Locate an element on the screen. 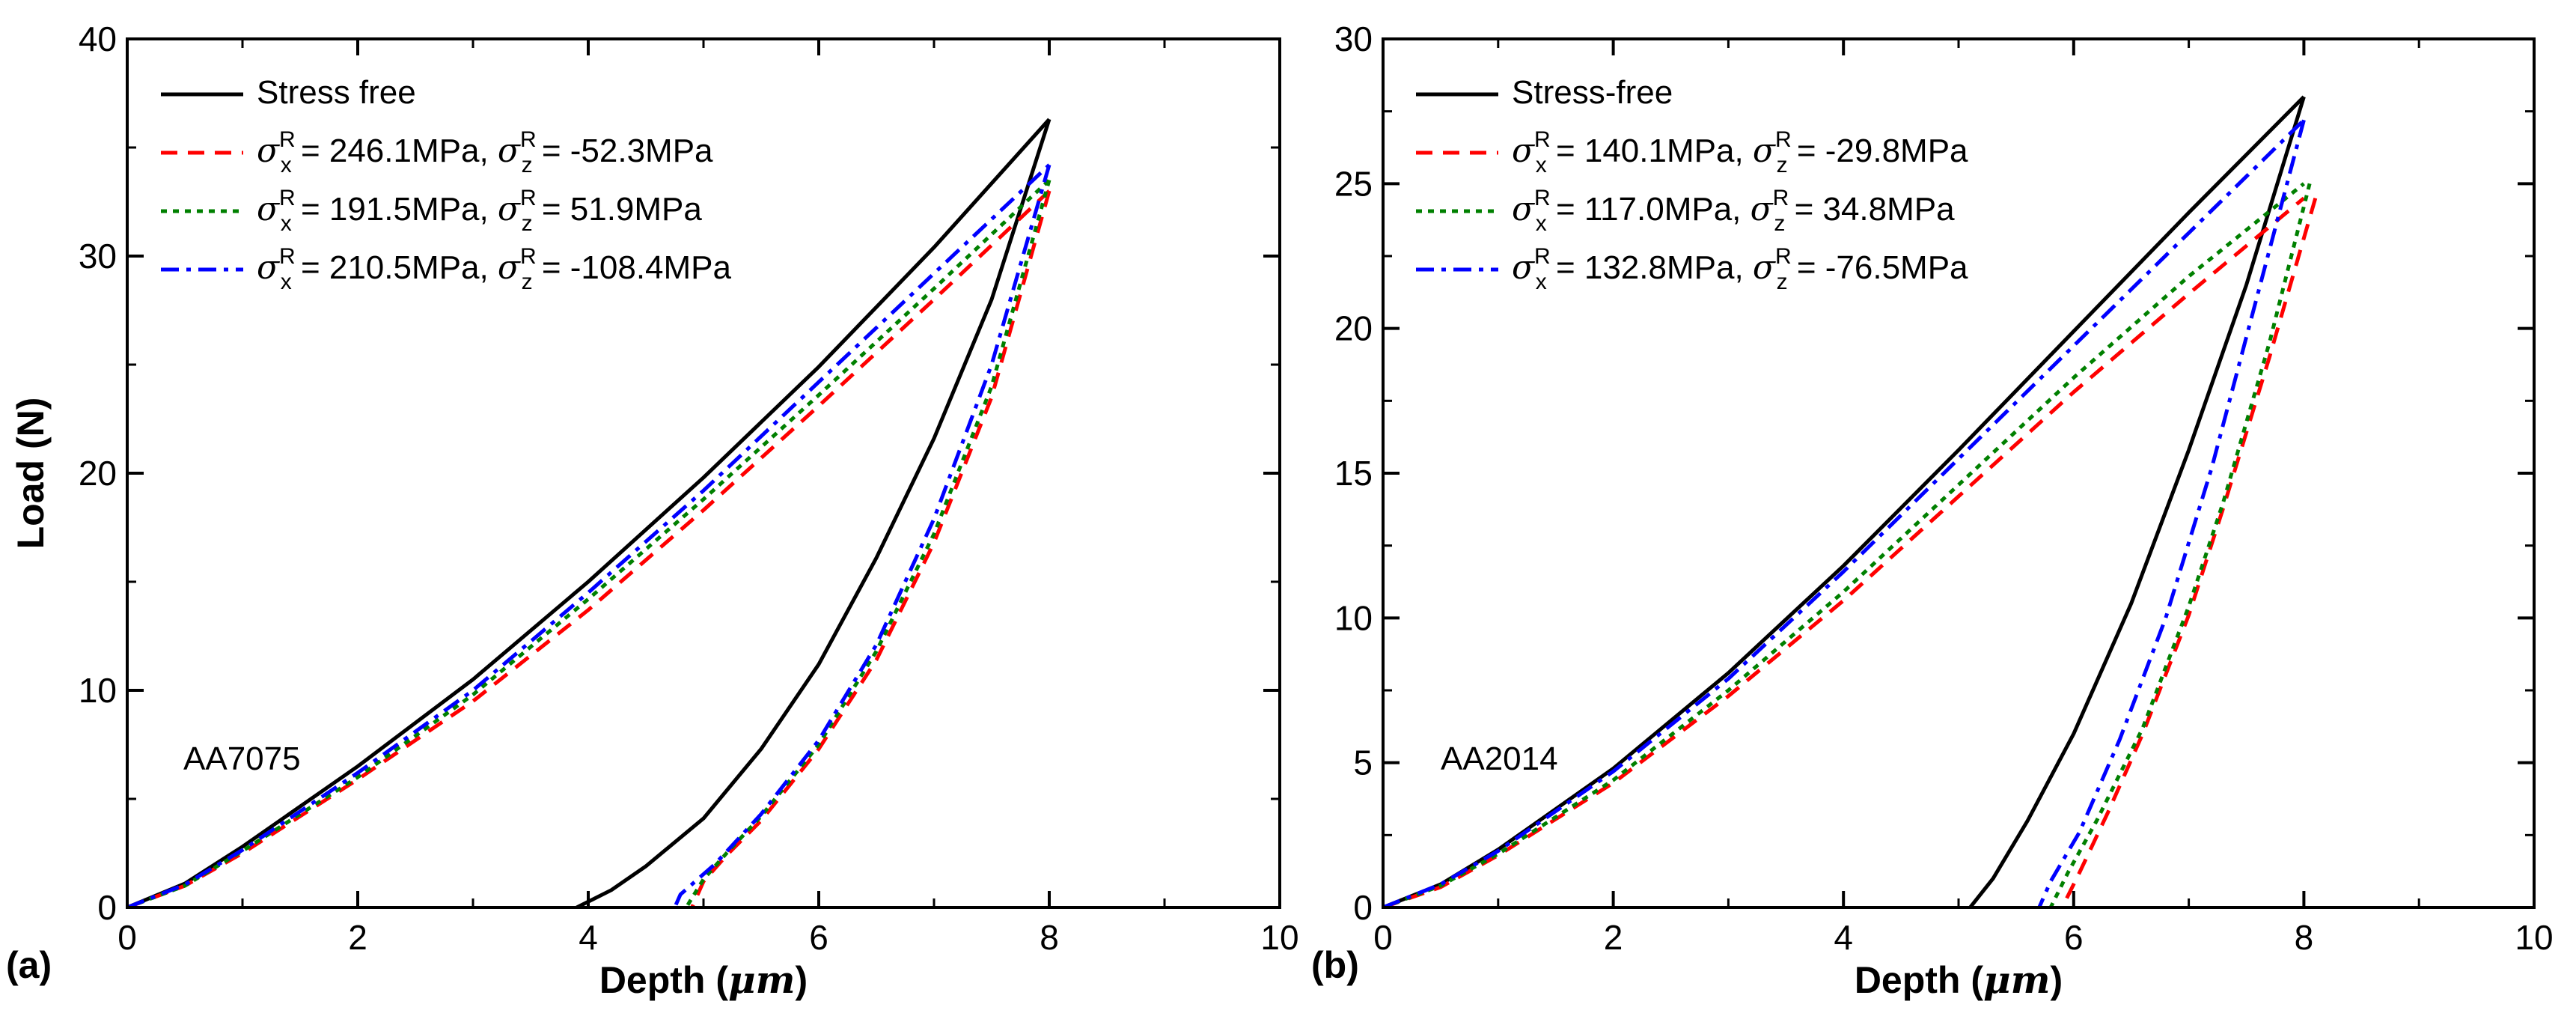 The width and height of the screenshot is (2576, 1034). legend-entry-3: σR x = 132.8MPa, σR z = -76.5MPa is located at coordinates (1740, 269).